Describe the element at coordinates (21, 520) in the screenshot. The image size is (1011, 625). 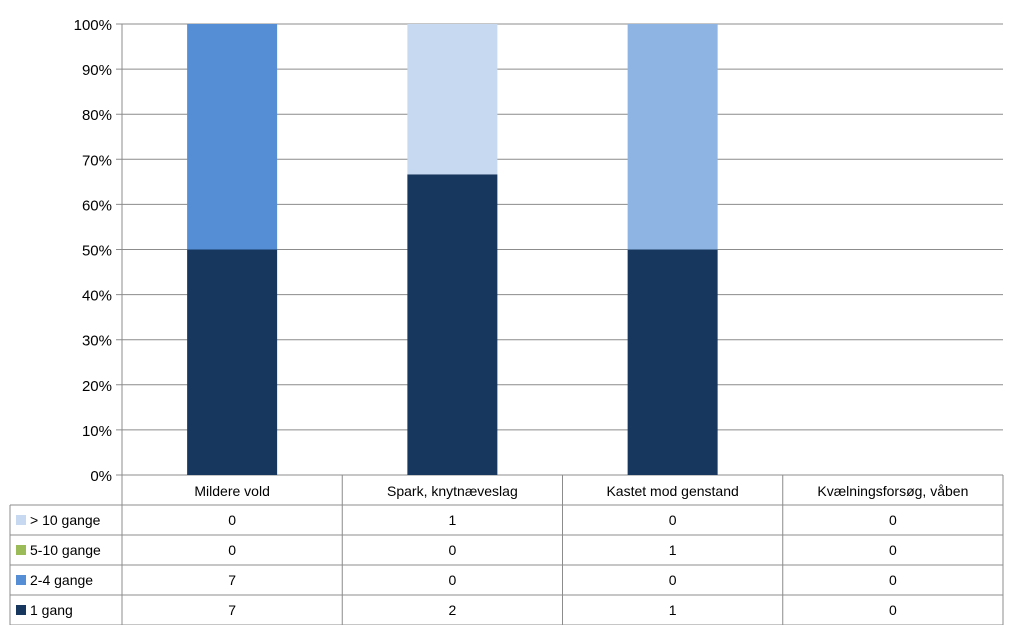
I see `legend-swatch-10-gange` at that location.